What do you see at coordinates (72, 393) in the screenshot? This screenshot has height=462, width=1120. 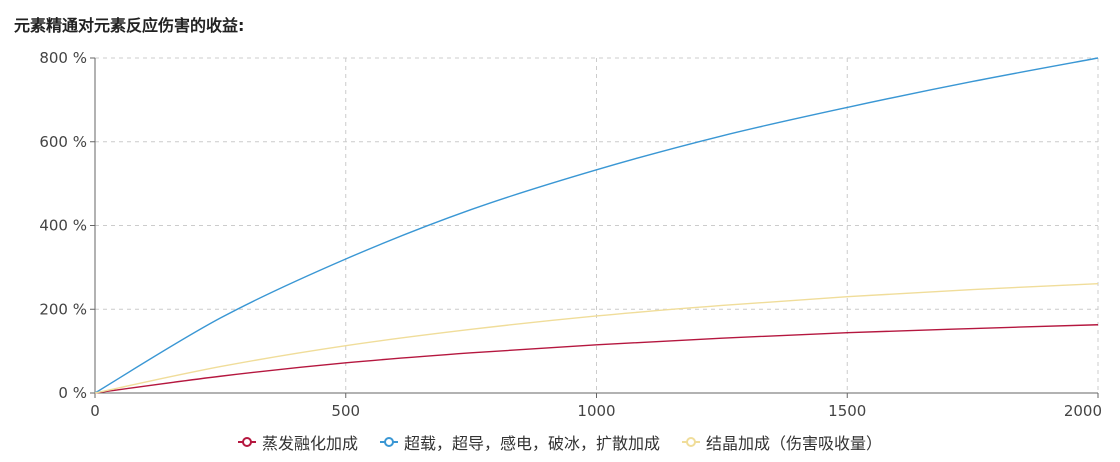 I see `y-tick-label: 0 %` at bounding box center [72, 393].